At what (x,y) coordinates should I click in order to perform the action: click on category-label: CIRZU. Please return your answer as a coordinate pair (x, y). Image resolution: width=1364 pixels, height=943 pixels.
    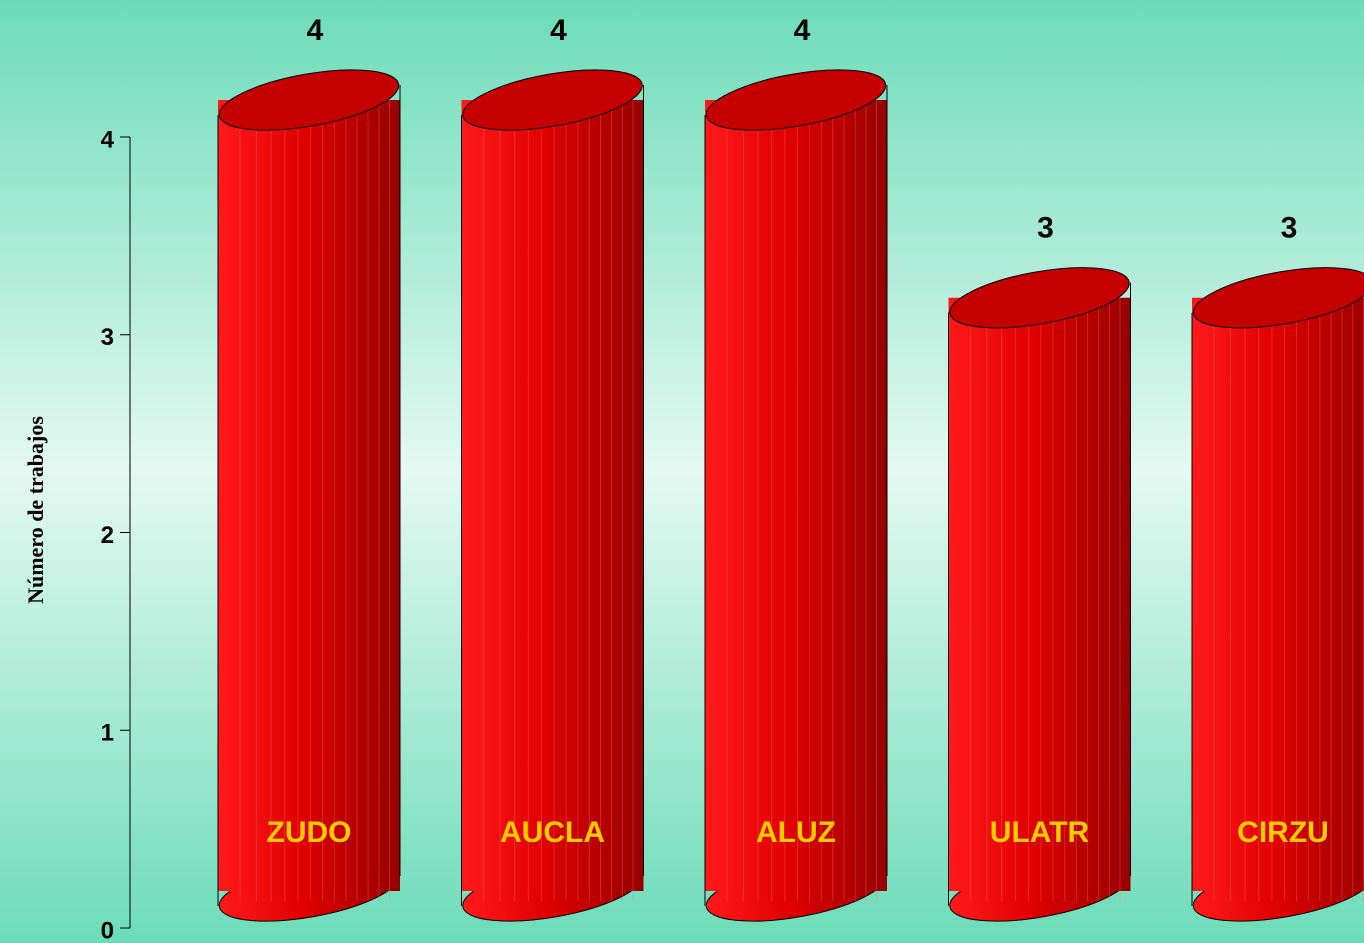
    Looking at the image, I should click on (1283, 832).